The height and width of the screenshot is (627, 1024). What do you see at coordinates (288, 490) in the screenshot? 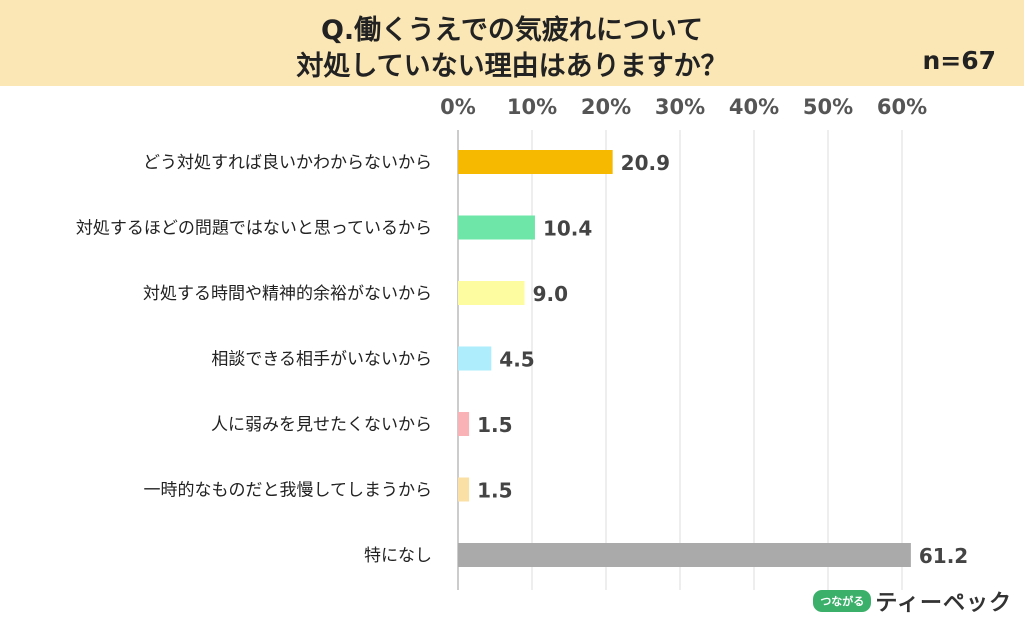
I see `category-label: 一時的なものだと我慢してしまうから` at bounding box center [288, 490].